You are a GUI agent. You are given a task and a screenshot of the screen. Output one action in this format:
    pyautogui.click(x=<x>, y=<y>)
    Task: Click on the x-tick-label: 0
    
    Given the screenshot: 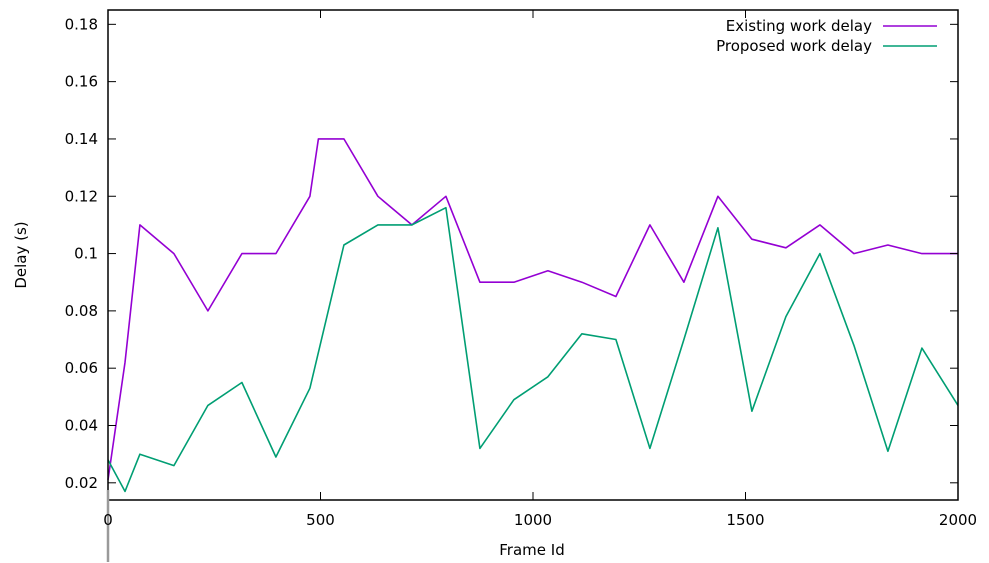 What is the action you would take?
    pyautogui.click(x=108, y=520)
    